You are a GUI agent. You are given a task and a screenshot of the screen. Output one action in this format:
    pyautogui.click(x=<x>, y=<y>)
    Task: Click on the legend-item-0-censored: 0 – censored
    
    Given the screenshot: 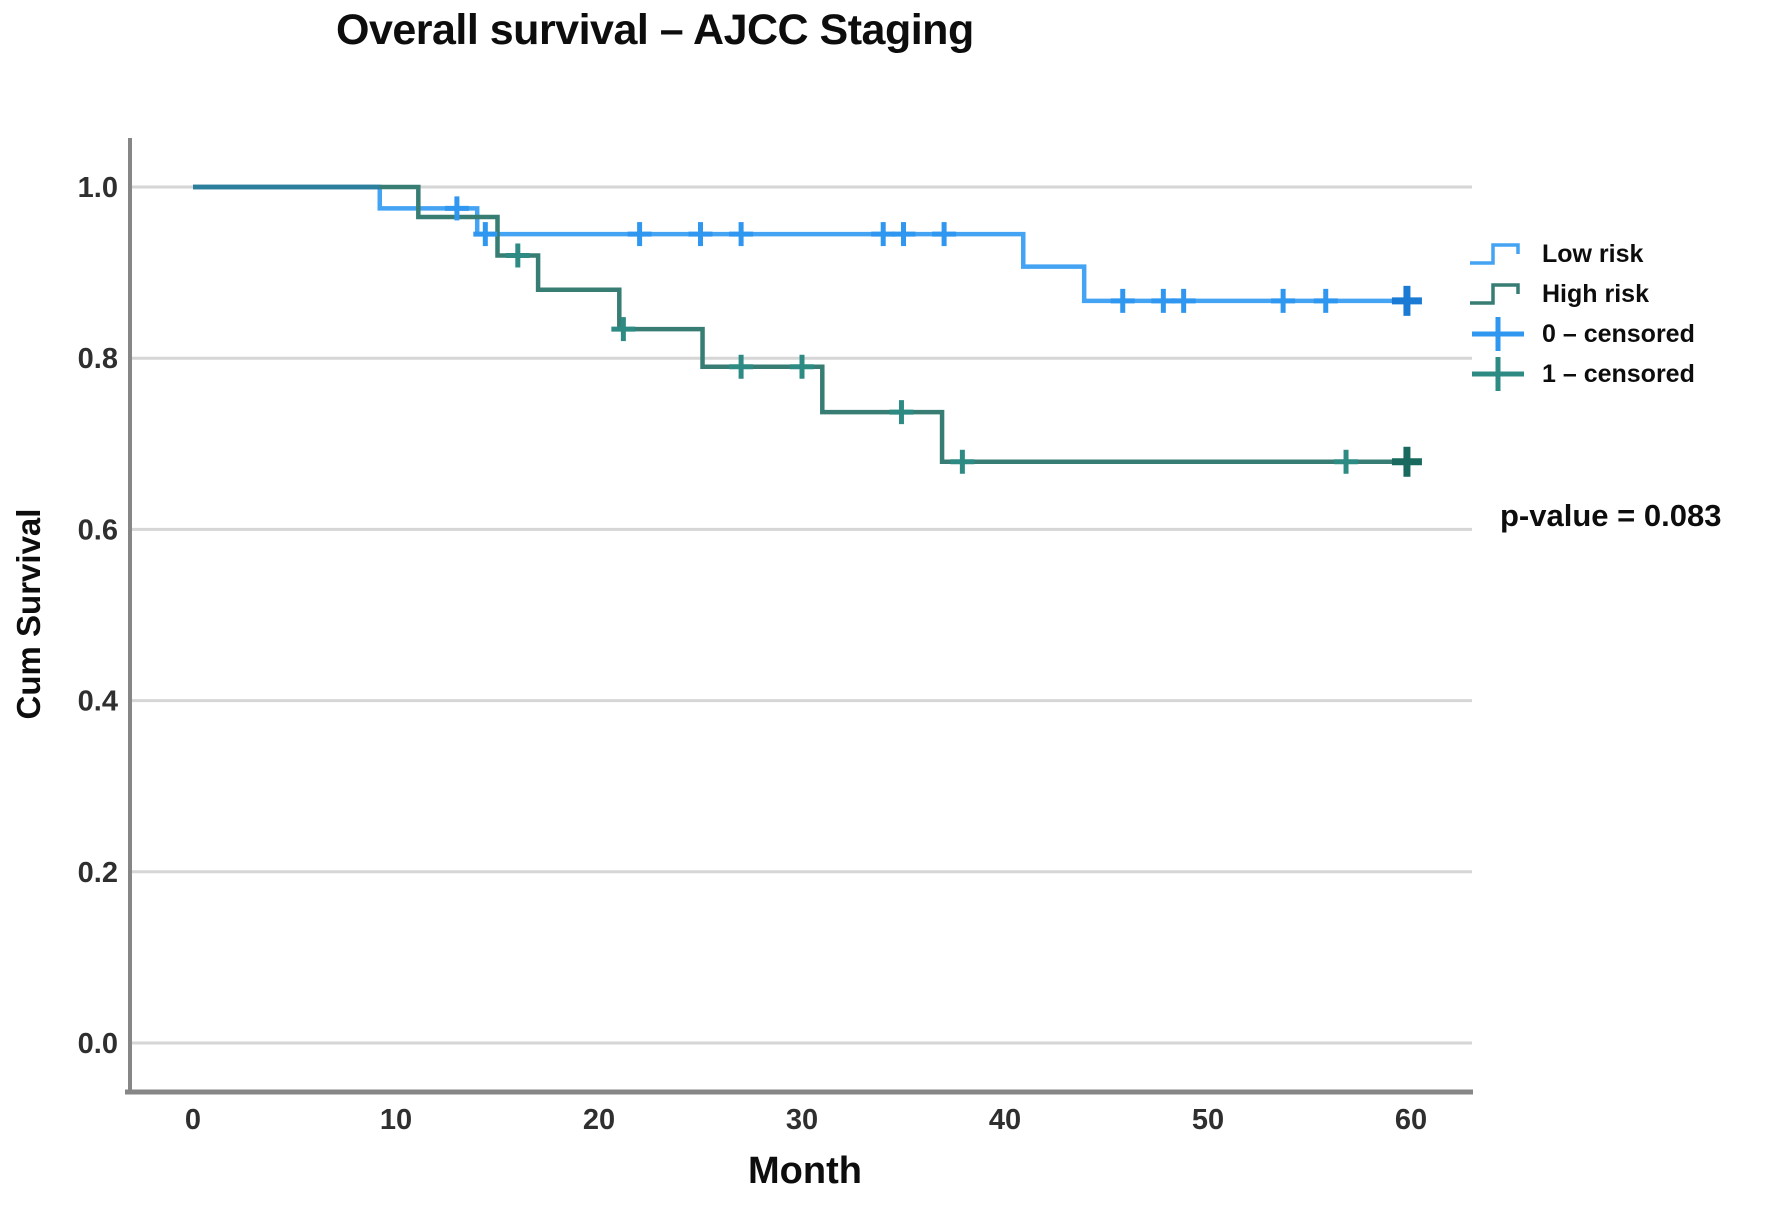 What is the action you would take?
    pyautogui.click(x=1581, y=334)
    